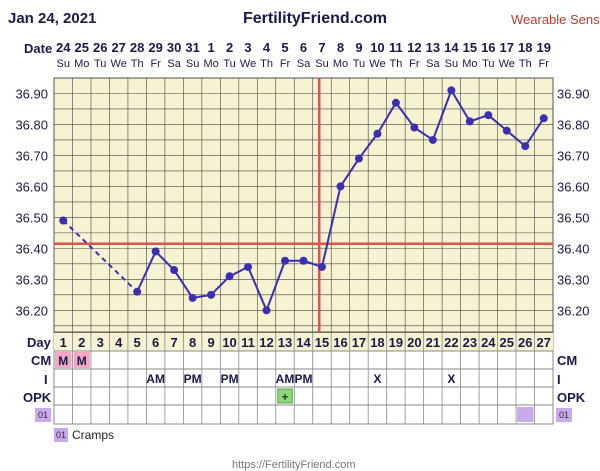  What do you see at coordinates (210, 342) in the screenshot?
I see `cycle-day-label: 9` at bounding box center [210, 342].